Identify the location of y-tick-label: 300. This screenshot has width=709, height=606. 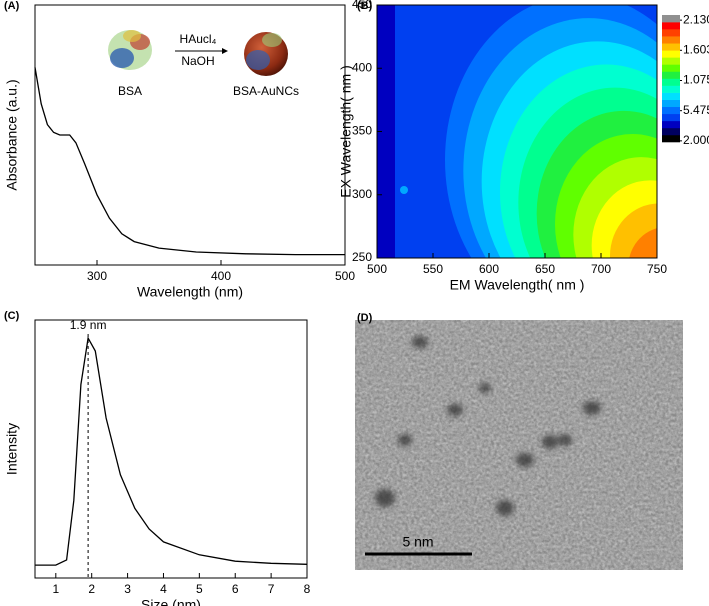
(362, 194).